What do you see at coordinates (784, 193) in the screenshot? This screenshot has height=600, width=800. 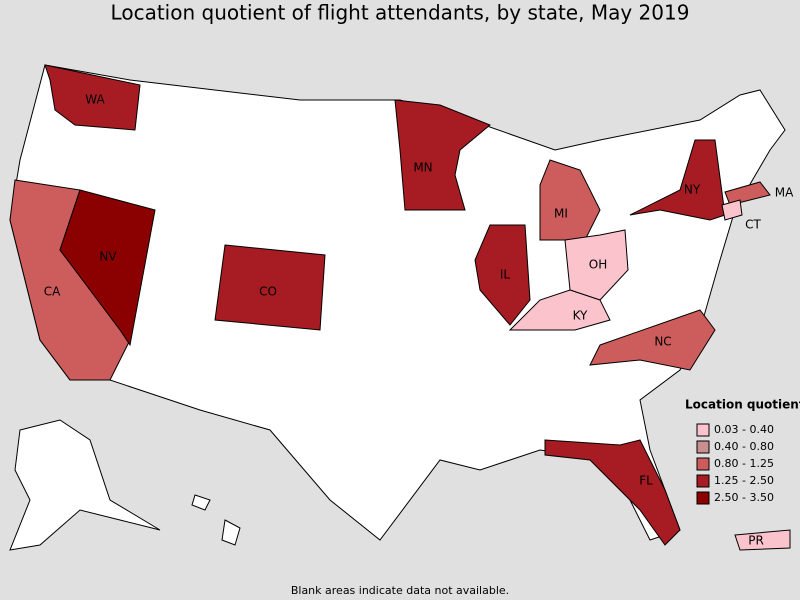 I see `state-label: MA` at bounding box center [784, 193].